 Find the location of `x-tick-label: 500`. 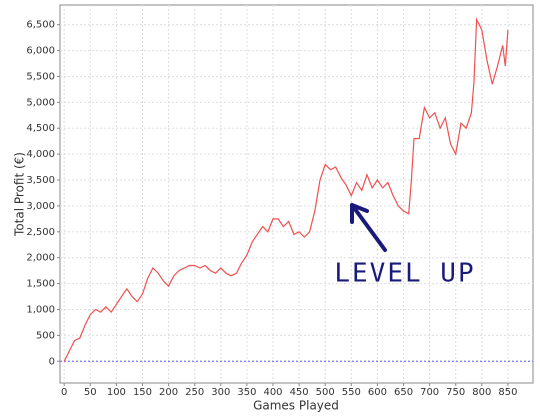

x-tick-label: 500 is located at coordinates (325, 392).